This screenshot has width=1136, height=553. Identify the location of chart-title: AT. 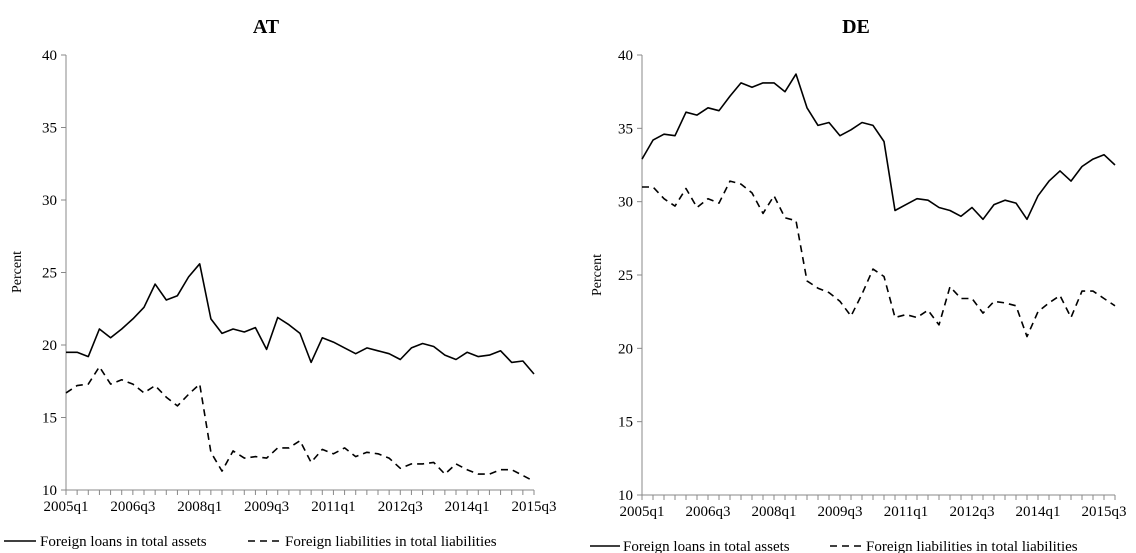
(266, 27).